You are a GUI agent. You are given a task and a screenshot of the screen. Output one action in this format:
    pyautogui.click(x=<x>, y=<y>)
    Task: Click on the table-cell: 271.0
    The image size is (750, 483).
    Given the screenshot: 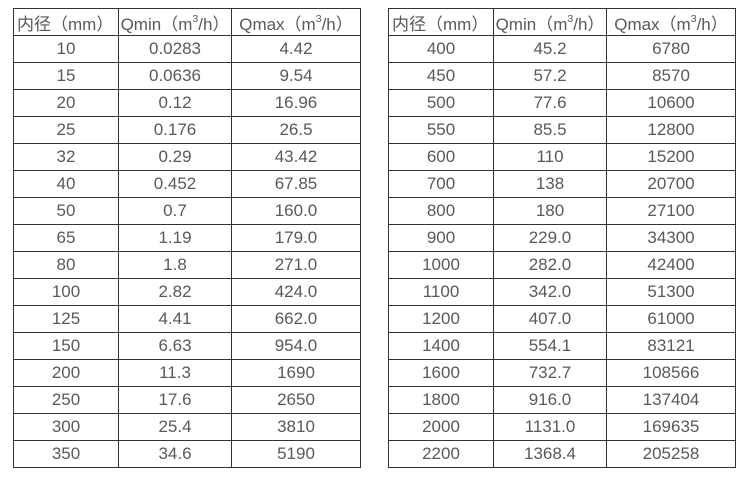 What is the action you would take?
    pyautogui.click(x=296, y=265)
    